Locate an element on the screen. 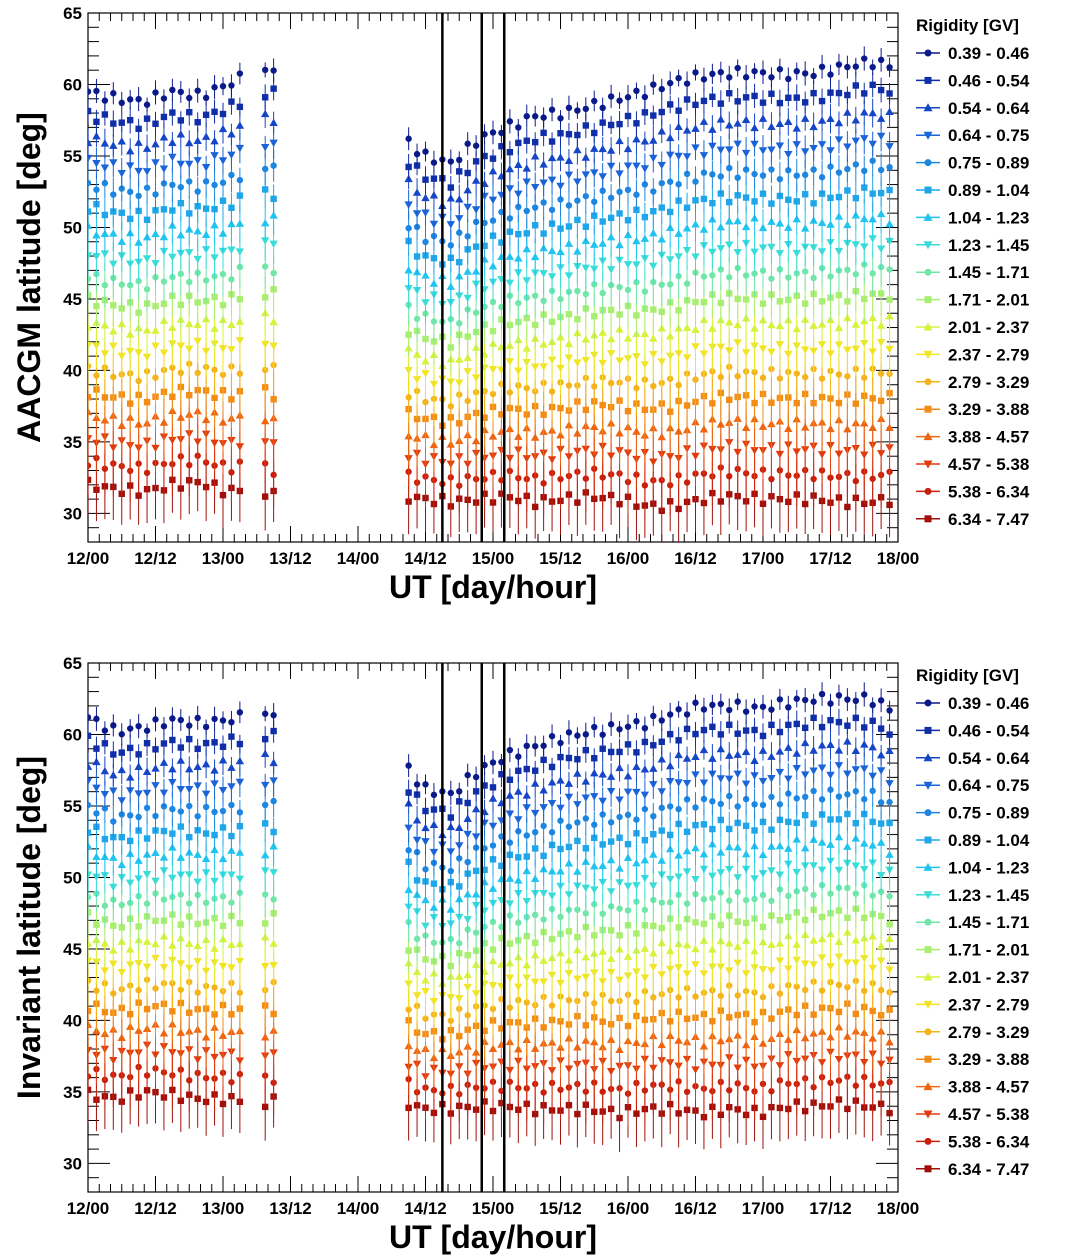 The image size is (1065, 1256). x-tick-label: 14/00 is located at coordinates (358, 558).